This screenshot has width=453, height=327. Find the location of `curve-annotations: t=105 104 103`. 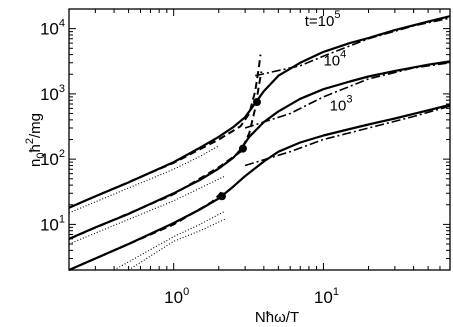

curve-annotations: t=105 104 103 is located at coordinates (329, 61).